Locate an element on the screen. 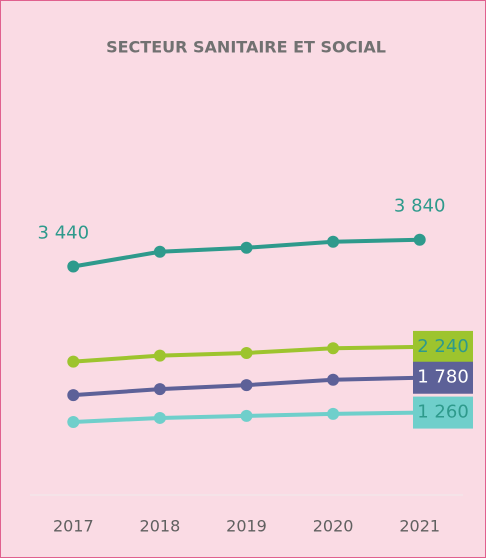 The width and height of the screenshot is (486, 558). data-label: 1 260 is located at coordinates (443, 412).